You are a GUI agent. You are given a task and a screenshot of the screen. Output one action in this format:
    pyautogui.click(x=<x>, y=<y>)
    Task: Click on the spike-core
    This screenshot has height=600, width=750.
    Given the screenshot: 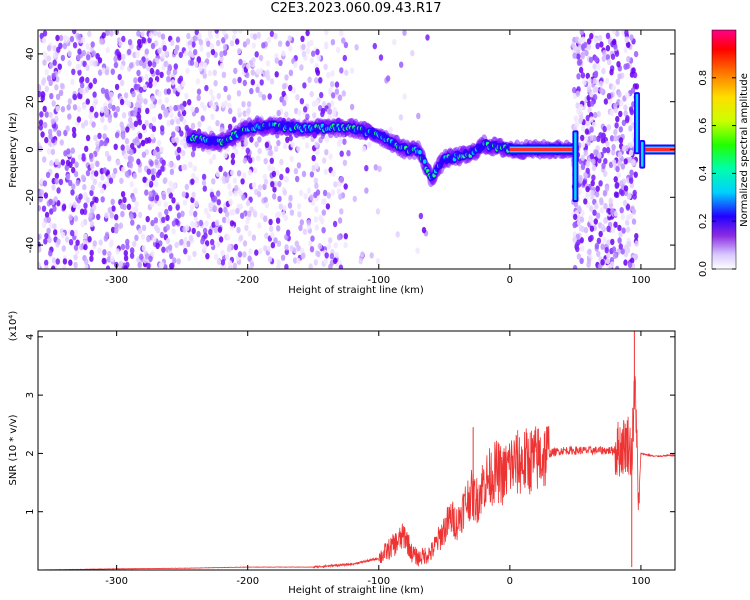 What is the action you would take?
    pyautogui.click(x=575, y=166)
    